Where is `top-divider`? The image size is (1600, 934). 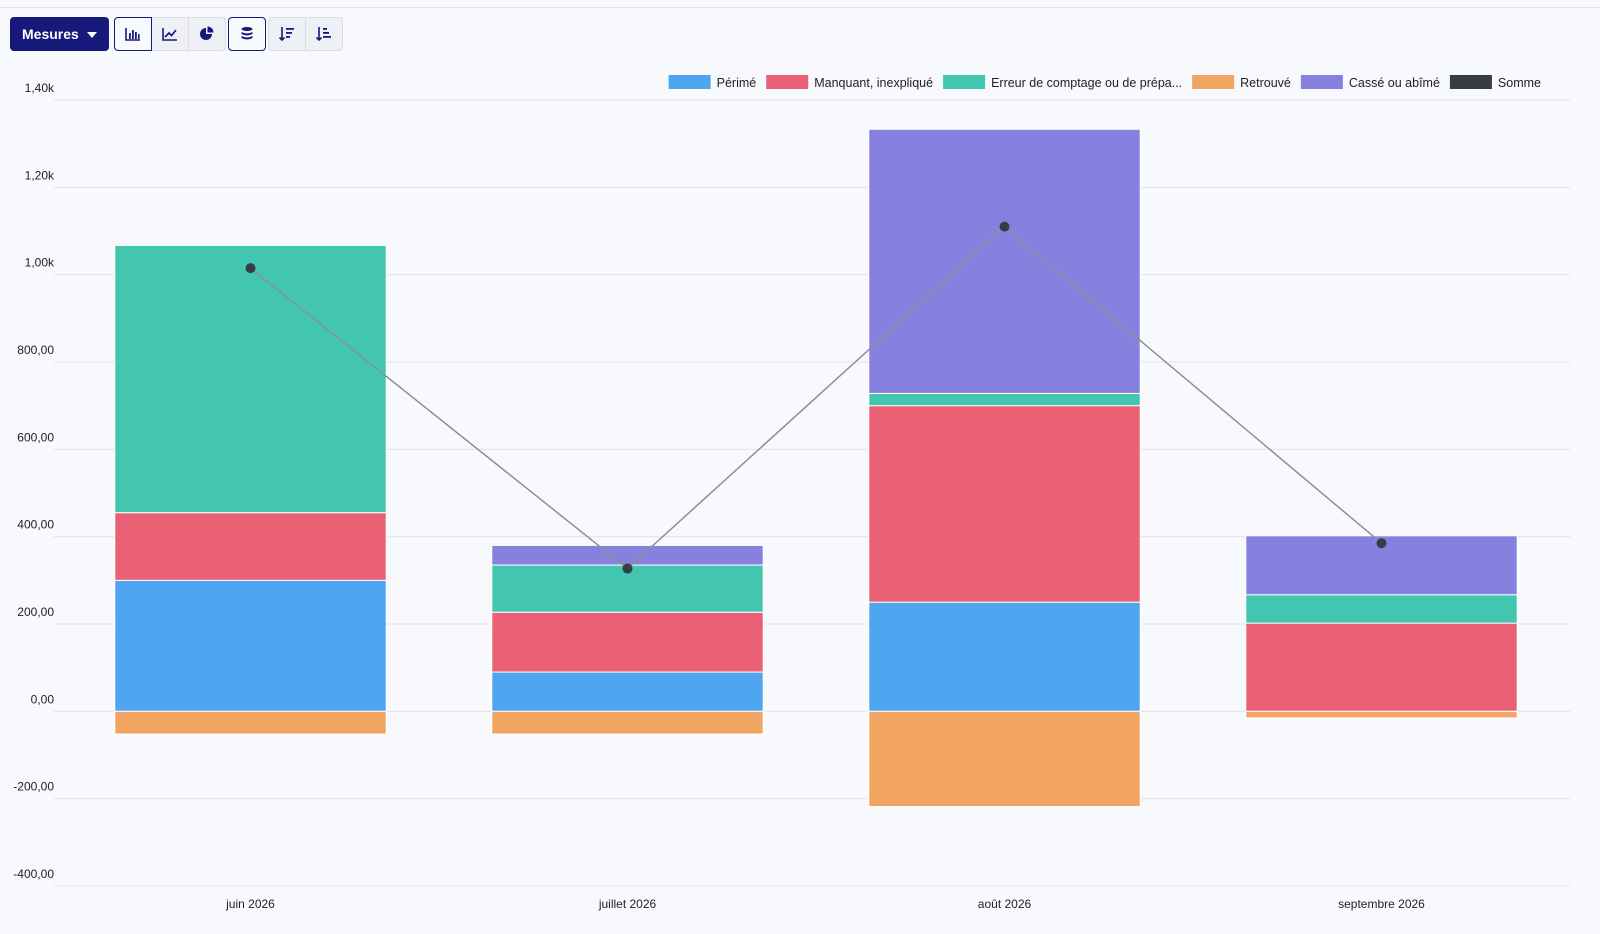 top-divider is located at coordinates (800, 7).